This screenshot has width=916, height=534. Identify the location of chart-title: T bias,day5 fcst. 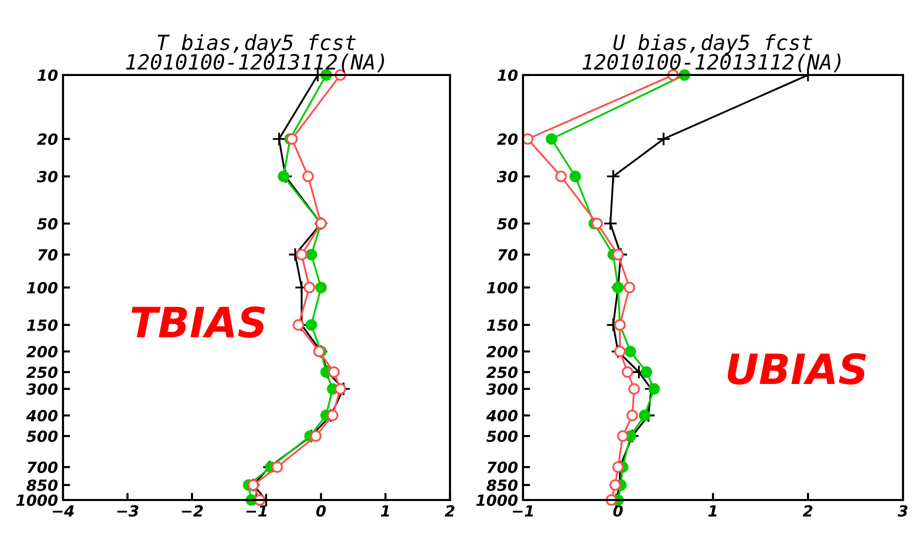
(257, 44).